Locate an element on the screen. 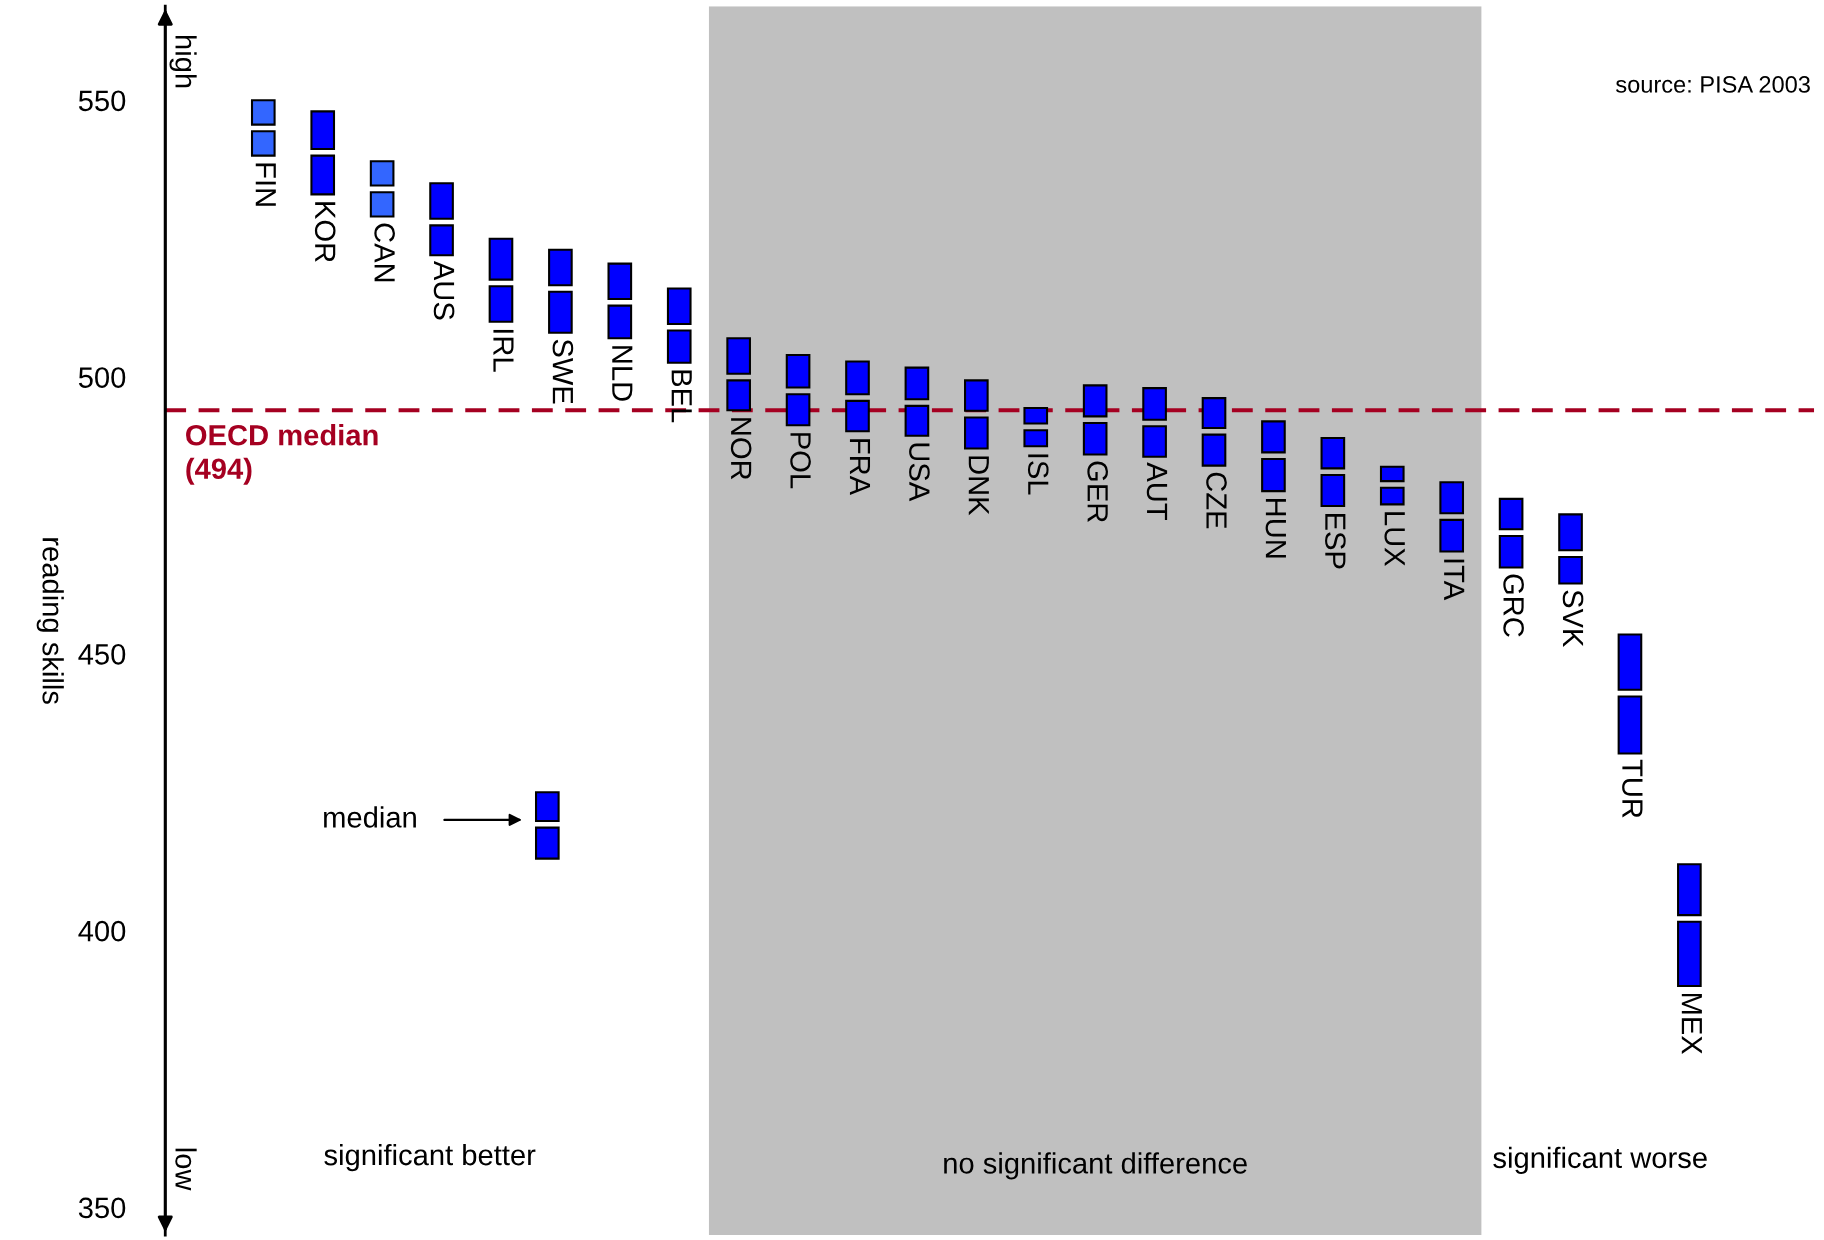 This screenshot has height=1240, width=1824. x-tick-label: CZE is located at coordinates (1216, 500).